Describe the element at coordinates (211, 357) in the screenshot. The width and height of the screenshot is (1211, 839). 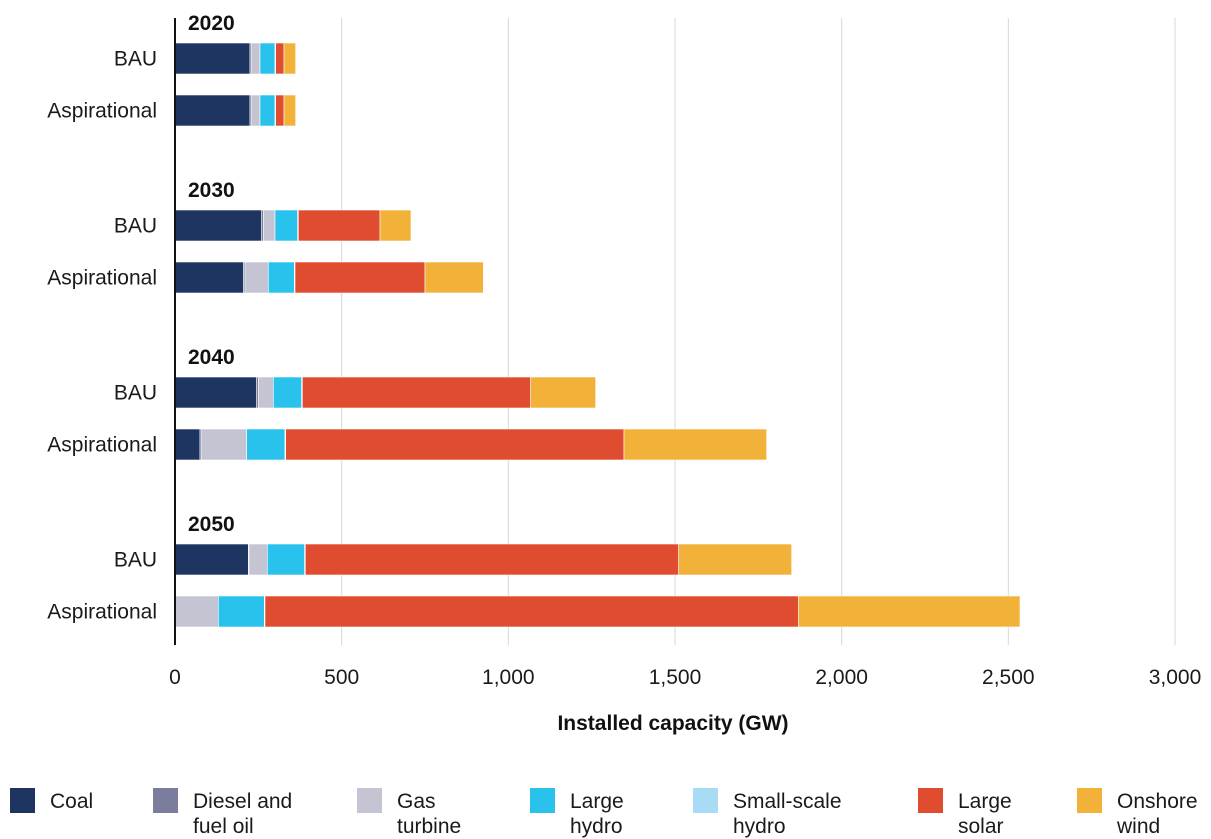
I see `year-label: 2040` at that location.